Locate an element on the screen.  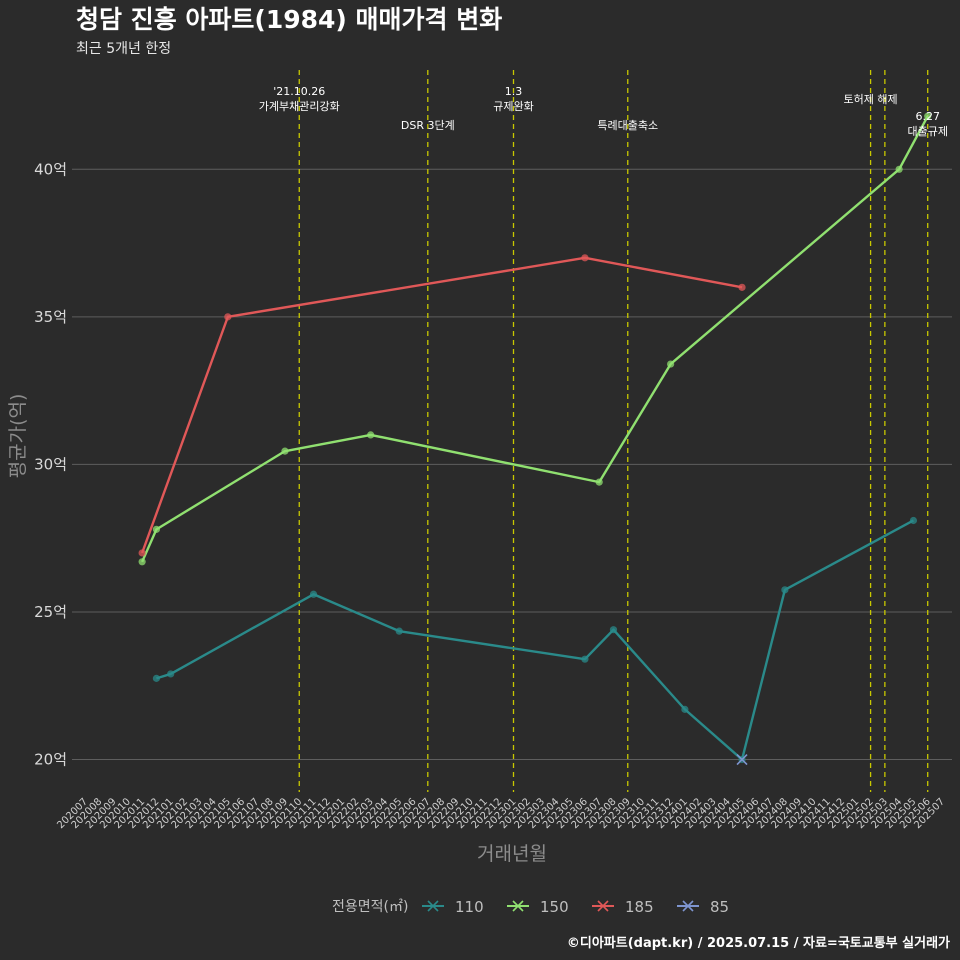
event-annotation: 대출규제 is located at coordinates (927, 131).